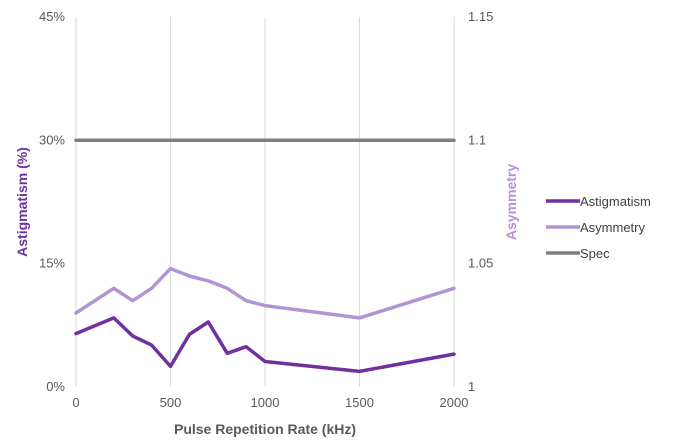 The image size is (673, 446). I want to click on legend: Astigmatism Asymmetry Spec, so click(598, 227).